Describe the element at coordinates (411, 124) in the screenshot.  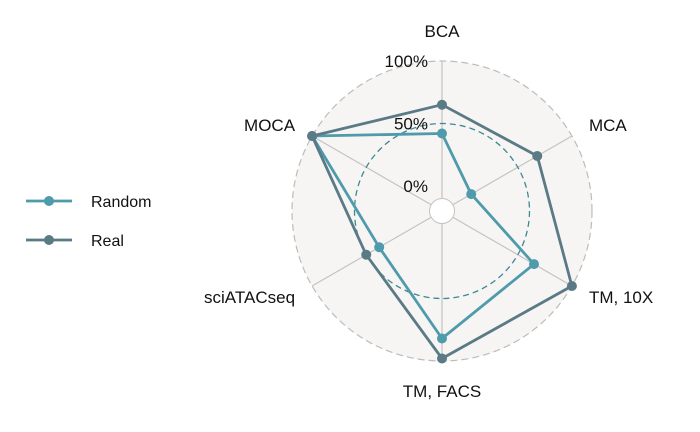
I see `radial-tick-label: 50%` at that location.